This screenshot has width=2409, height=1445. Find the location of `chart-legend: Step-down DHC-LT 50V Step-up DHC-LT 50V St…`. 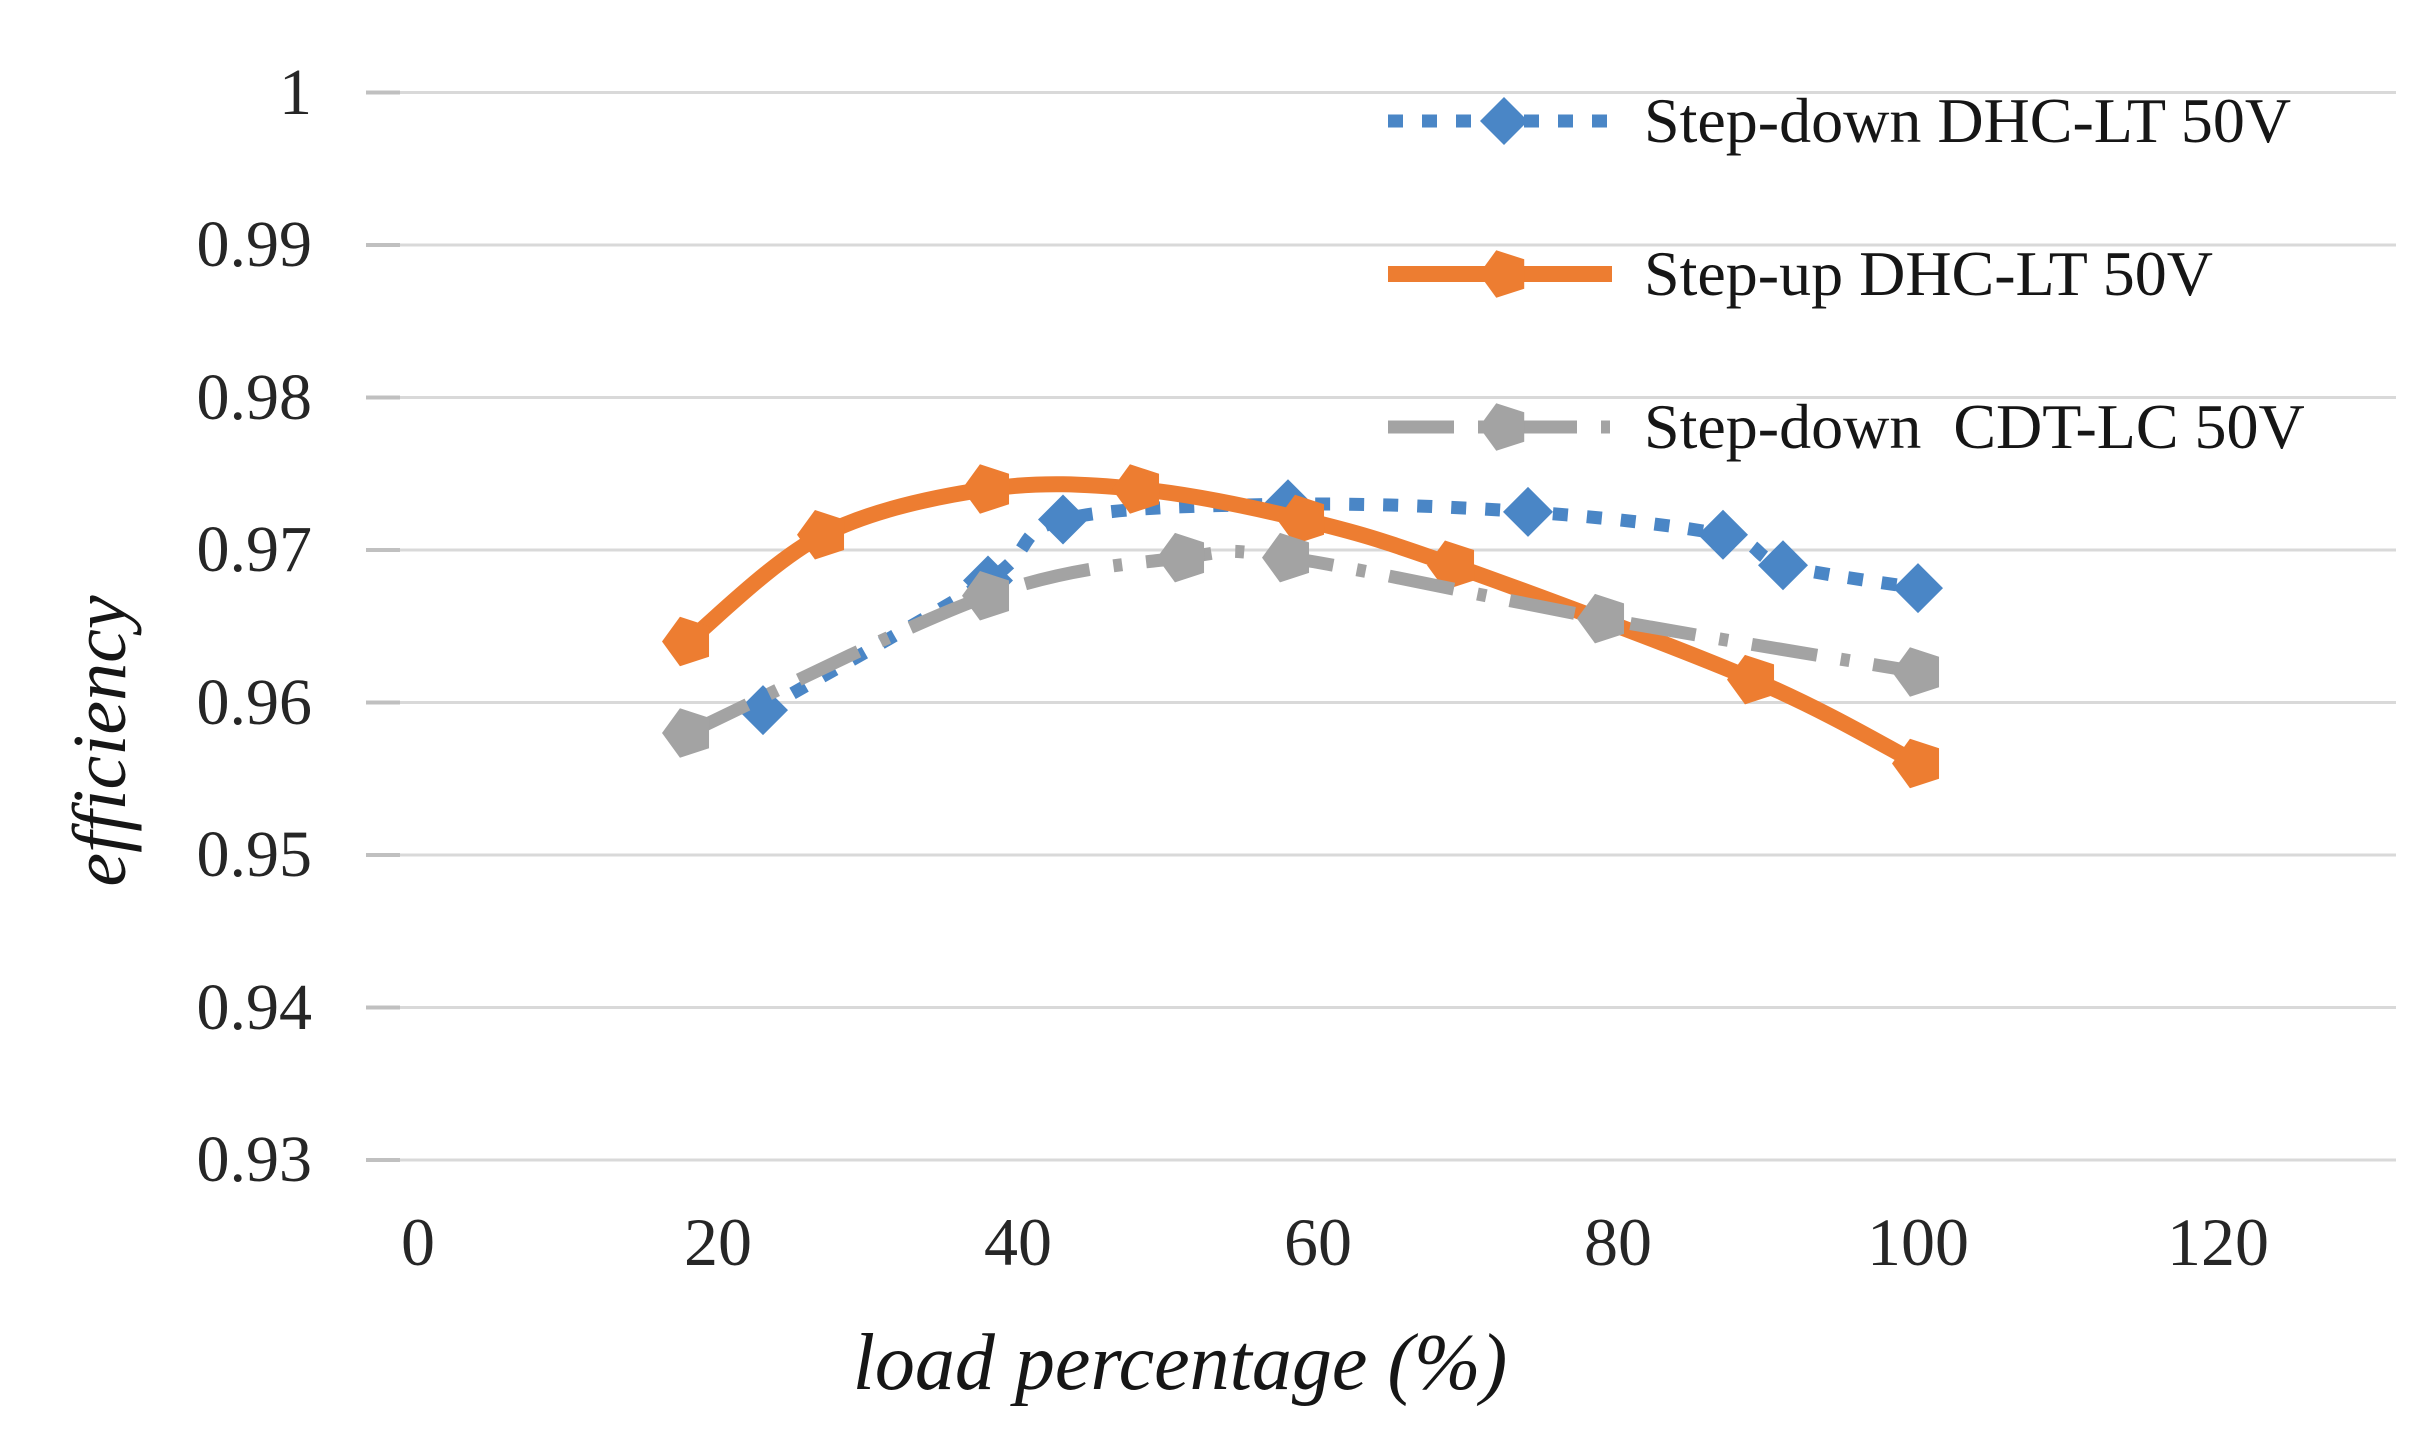

chart-legend: Step-down DHC-LT 50V Step-up DHC-LT 50V St… is located at coordinates (1887, 273).